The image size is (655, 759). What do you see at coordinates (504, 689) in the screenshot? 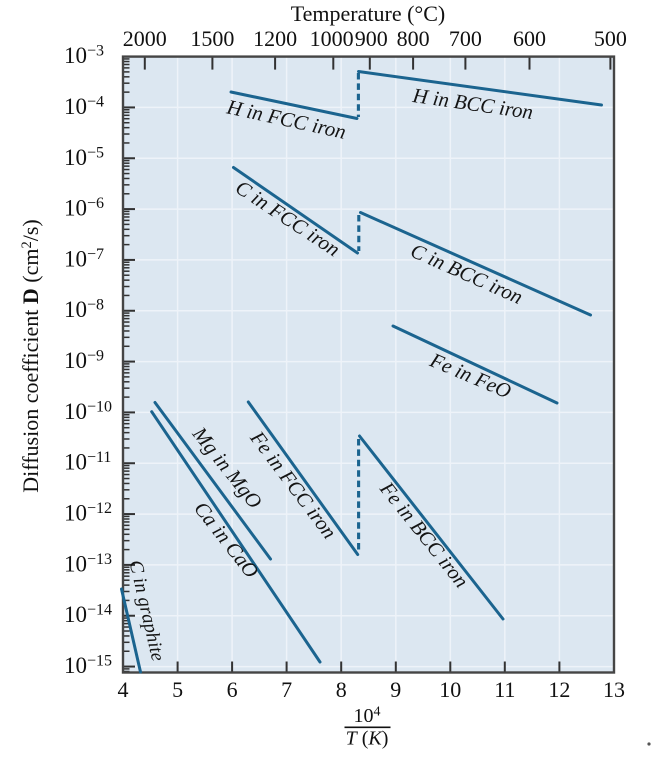
I see `svg-text: 11` at bounding box center [504, 689].